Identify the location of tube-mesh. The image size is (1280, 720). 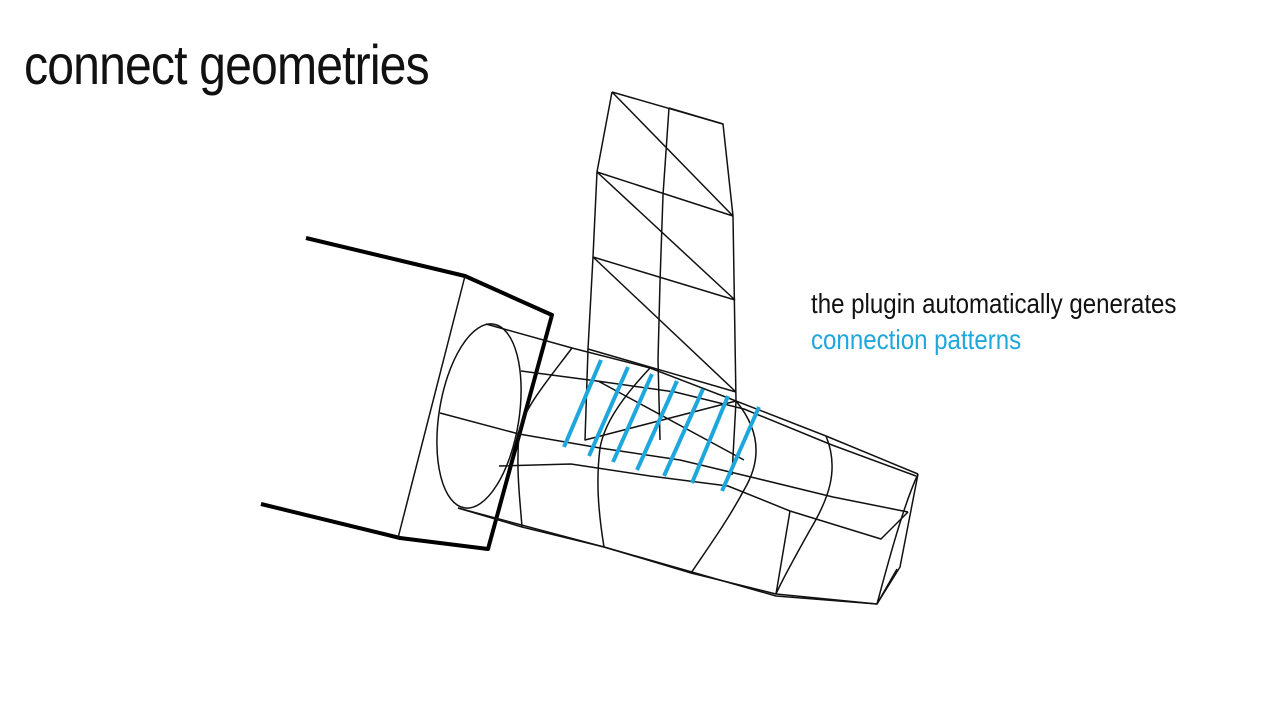
(679, 464).